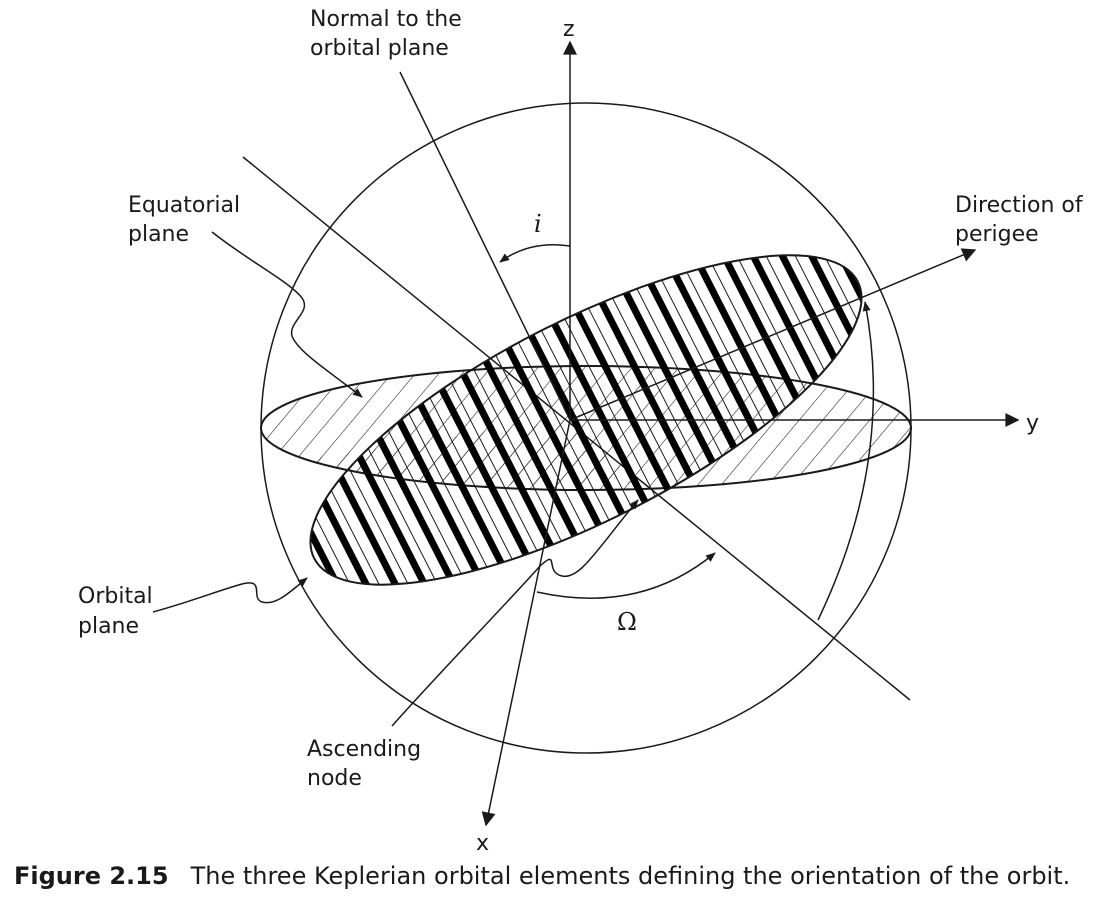  Describe the element at coordinates (627, 622) in the screenshot. I see `raan-symbol: Ω` at that location.